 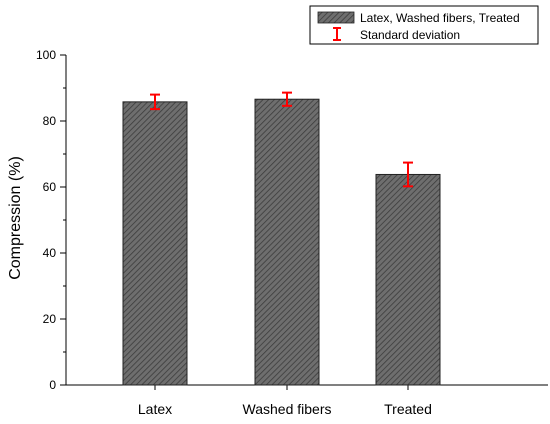 I want to click on y-axis-title: Compression (%), so click(x=15, y=218).